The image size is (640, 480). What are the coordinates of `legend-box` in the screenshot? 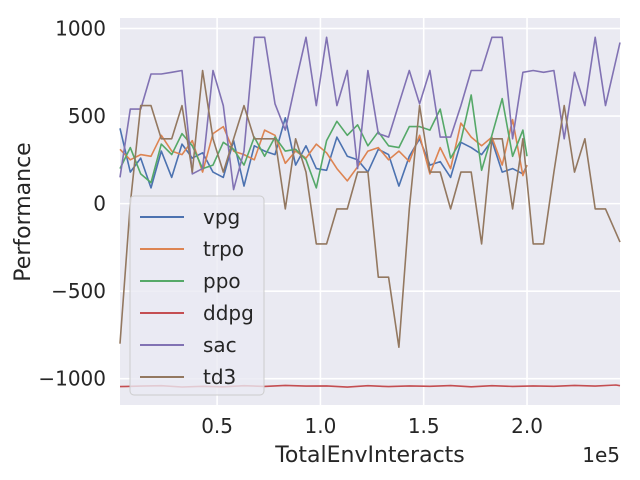 It's located at (197, 295).